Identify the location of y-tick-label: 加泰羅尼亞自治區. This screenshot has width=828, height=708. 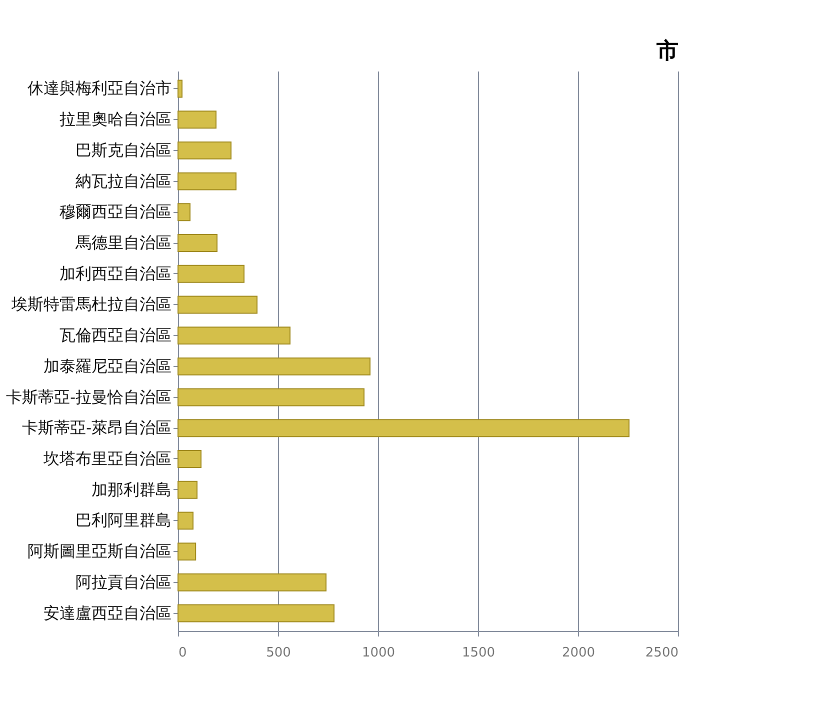
(108, 366).